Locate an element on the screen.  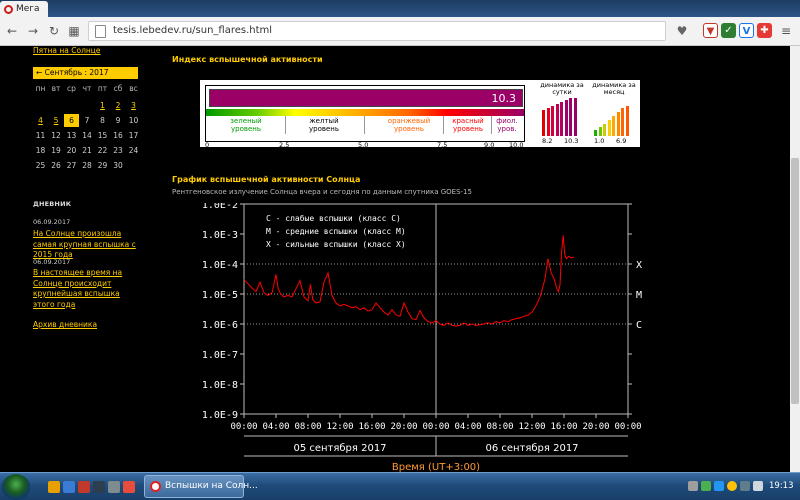
calendar-day: 16 is located at coordinates (118, 135).